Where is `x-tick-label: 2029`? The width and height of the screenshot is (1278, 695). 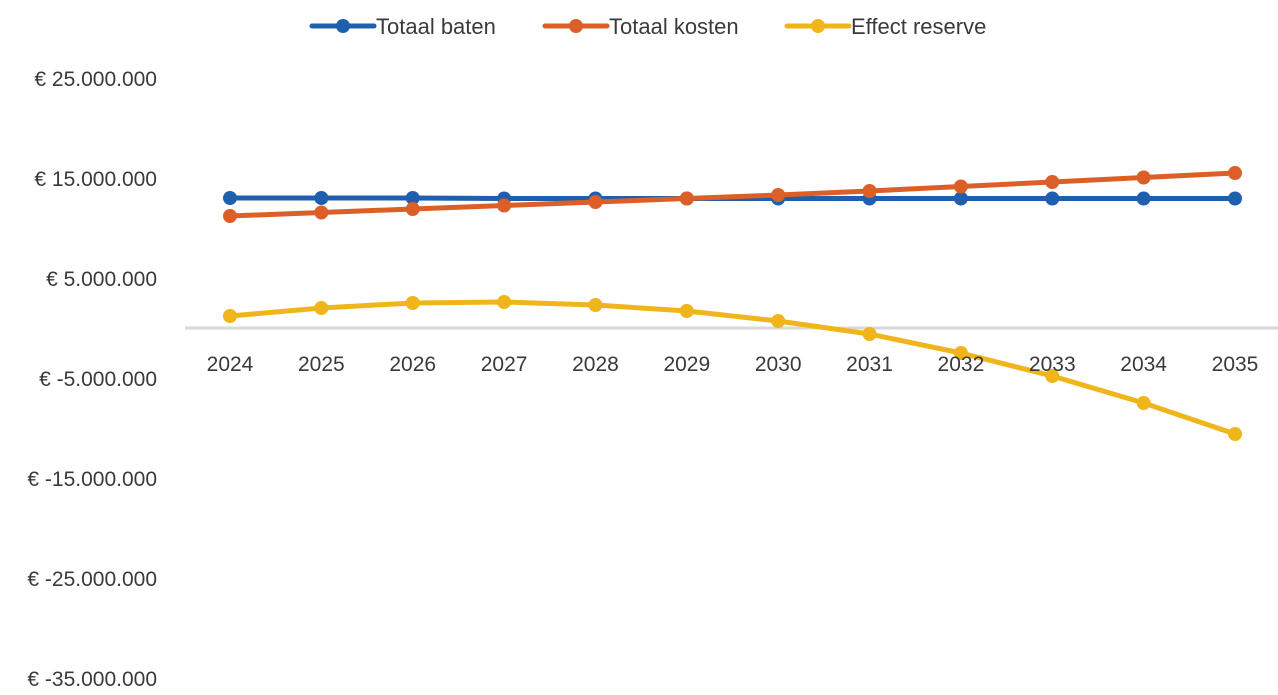 x-tick-label: 2029 is located at coordinates (686, 364).